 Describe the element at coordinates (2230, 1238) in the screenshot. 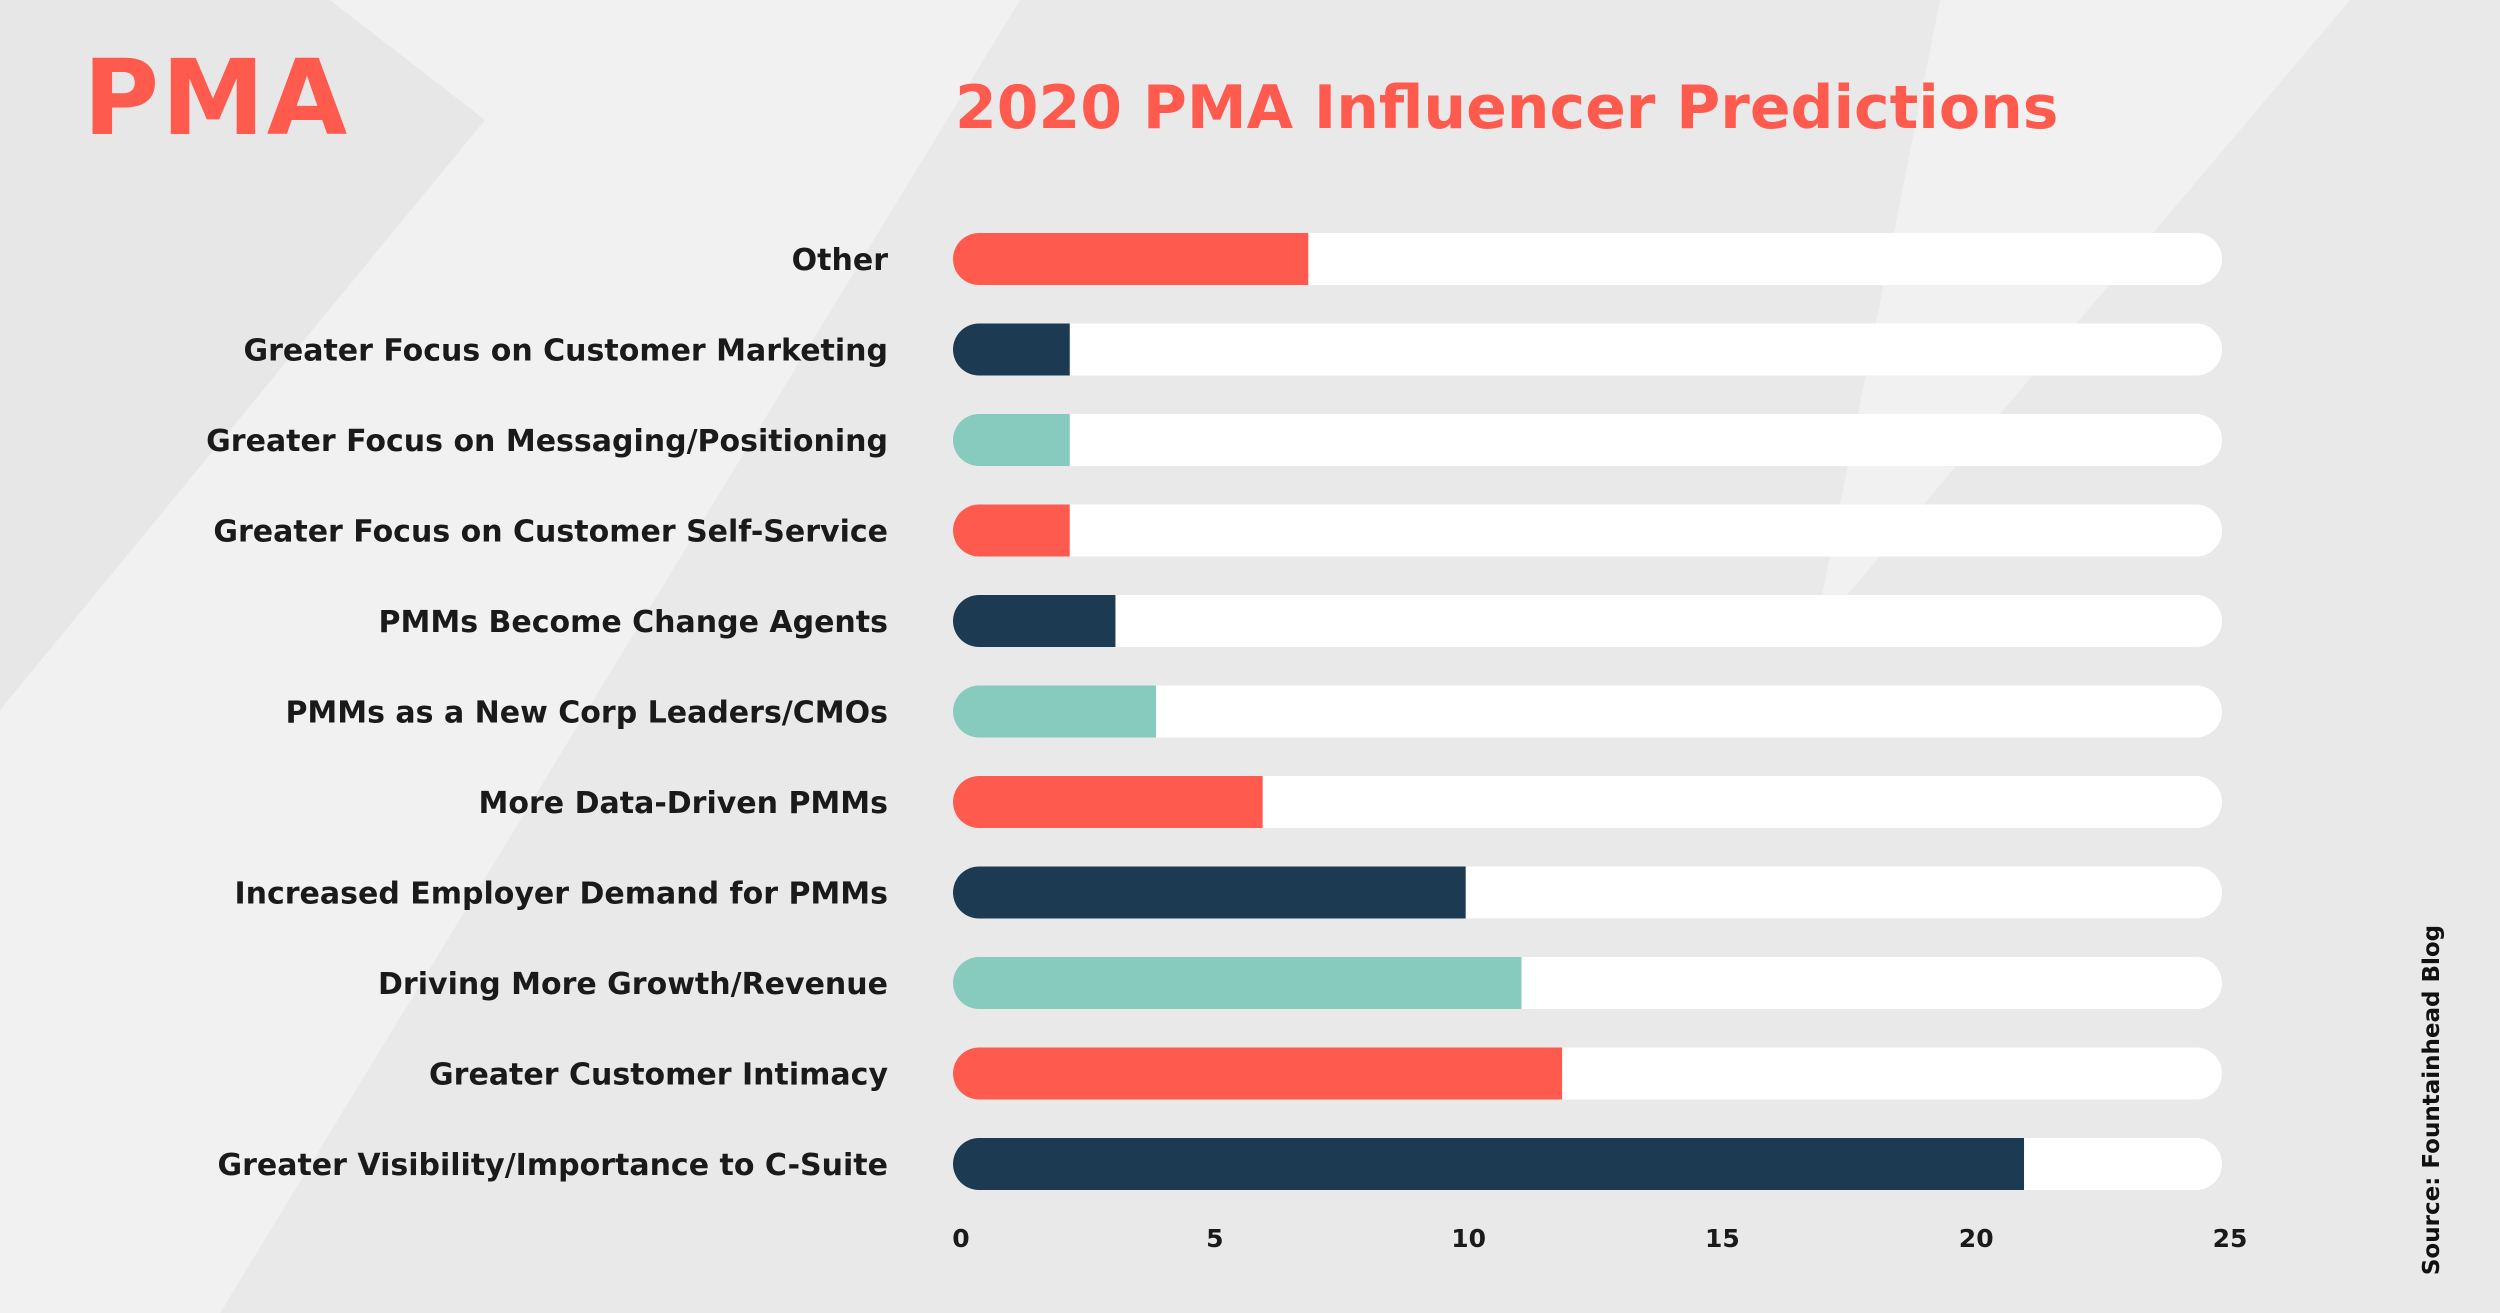

I see `tick-label: 25` at that location.